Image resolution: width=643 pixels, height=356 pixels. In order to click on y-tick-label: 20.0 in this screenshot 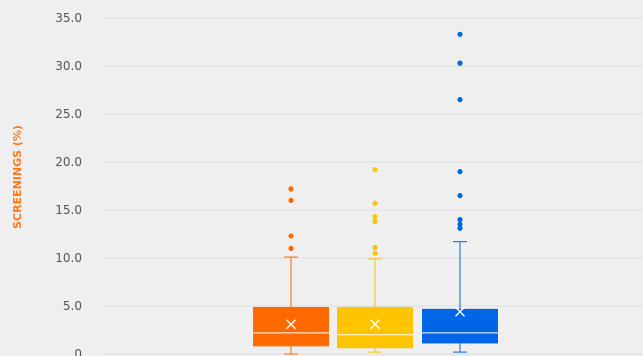, I will do `click(68, 162)`.